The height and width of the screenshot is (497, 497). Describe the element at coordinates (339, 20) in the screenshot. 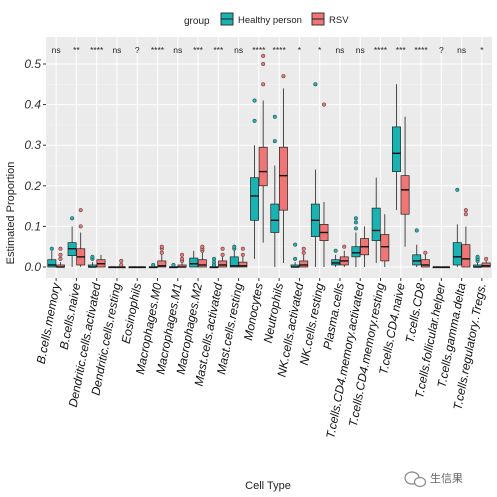

I see `legend-label-rsv: RSV` at that location.